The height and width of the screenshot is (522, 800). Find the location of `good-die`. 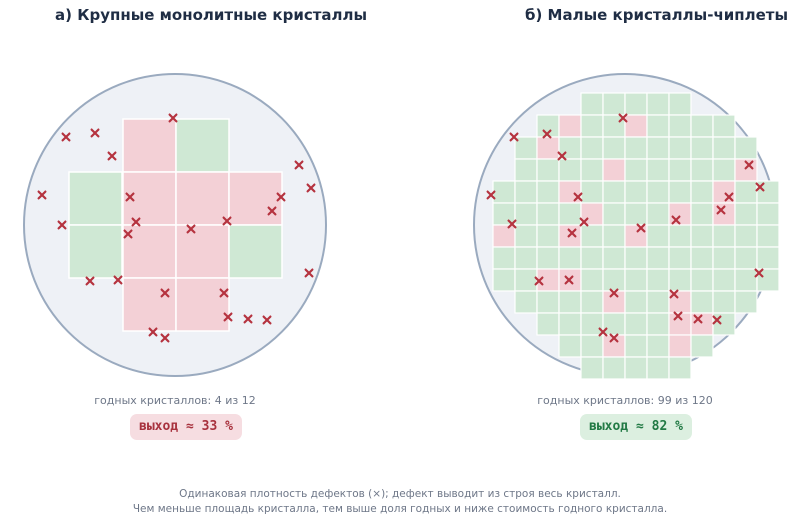

good-die is located at coordinates (95, 198).